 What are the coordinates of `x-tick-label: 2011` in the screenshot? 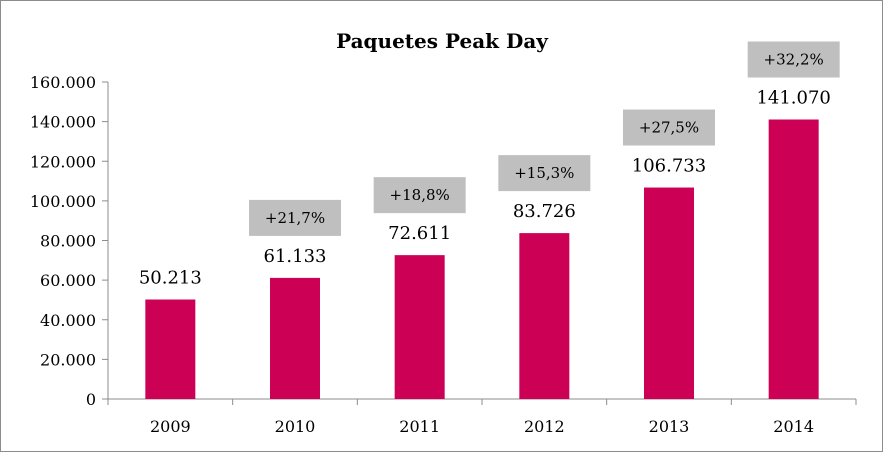 It's located at (419, 426).